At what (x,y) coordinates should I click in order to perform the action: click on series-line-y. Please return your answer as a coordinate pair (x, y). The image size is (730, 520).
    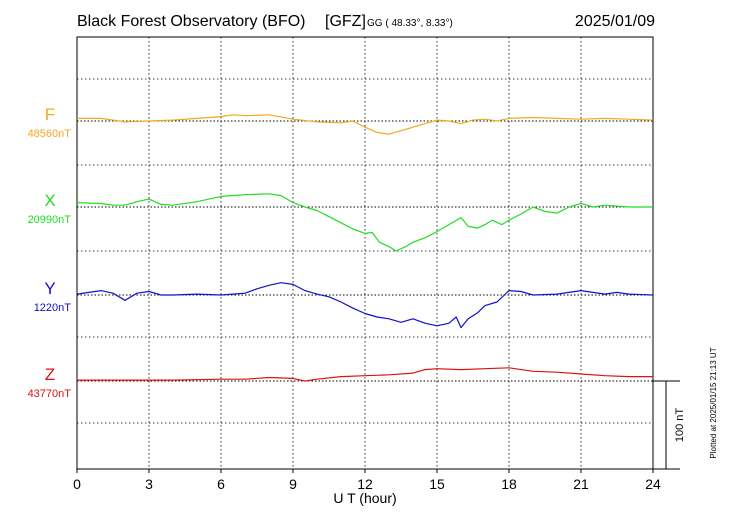
    Looking at the image, I should click on (365, 305).